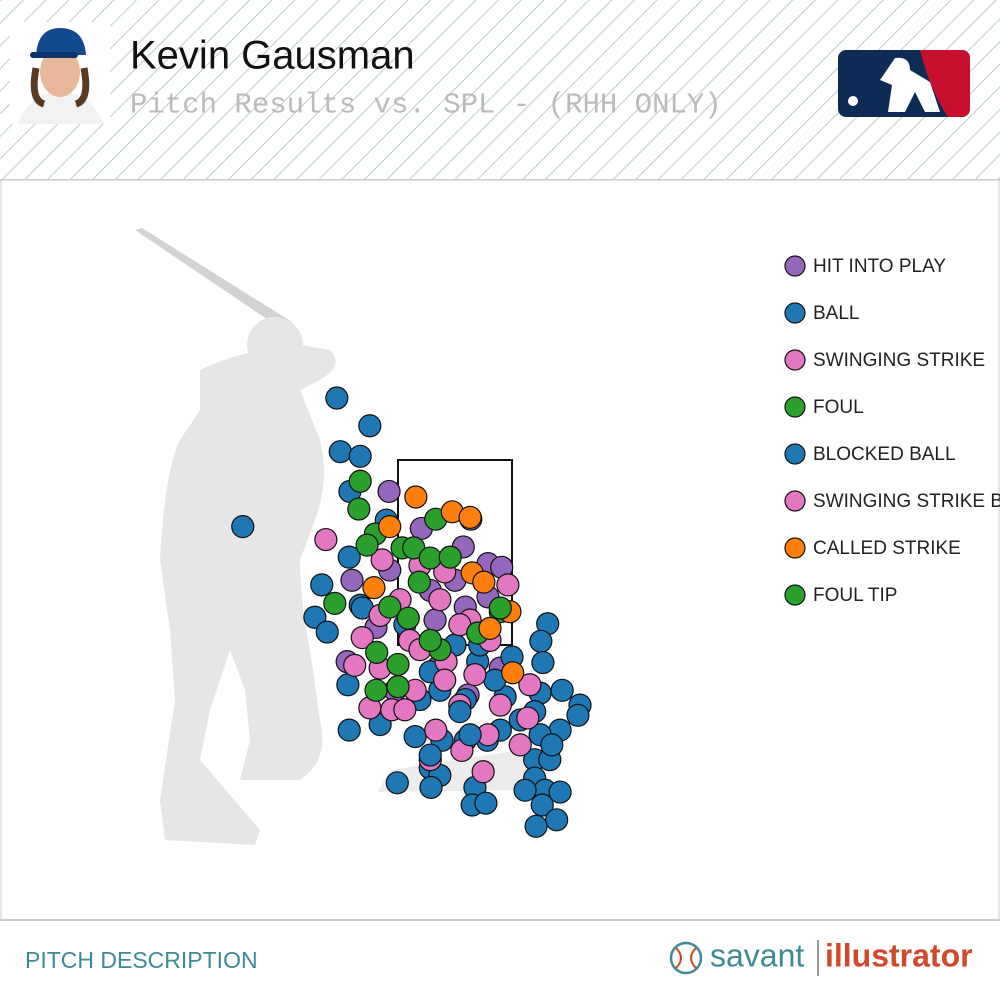  What do you see at coordinates (899, 955) in the screenshot?
I see `brand-right: illustrator` at bounding box center [899, 955].